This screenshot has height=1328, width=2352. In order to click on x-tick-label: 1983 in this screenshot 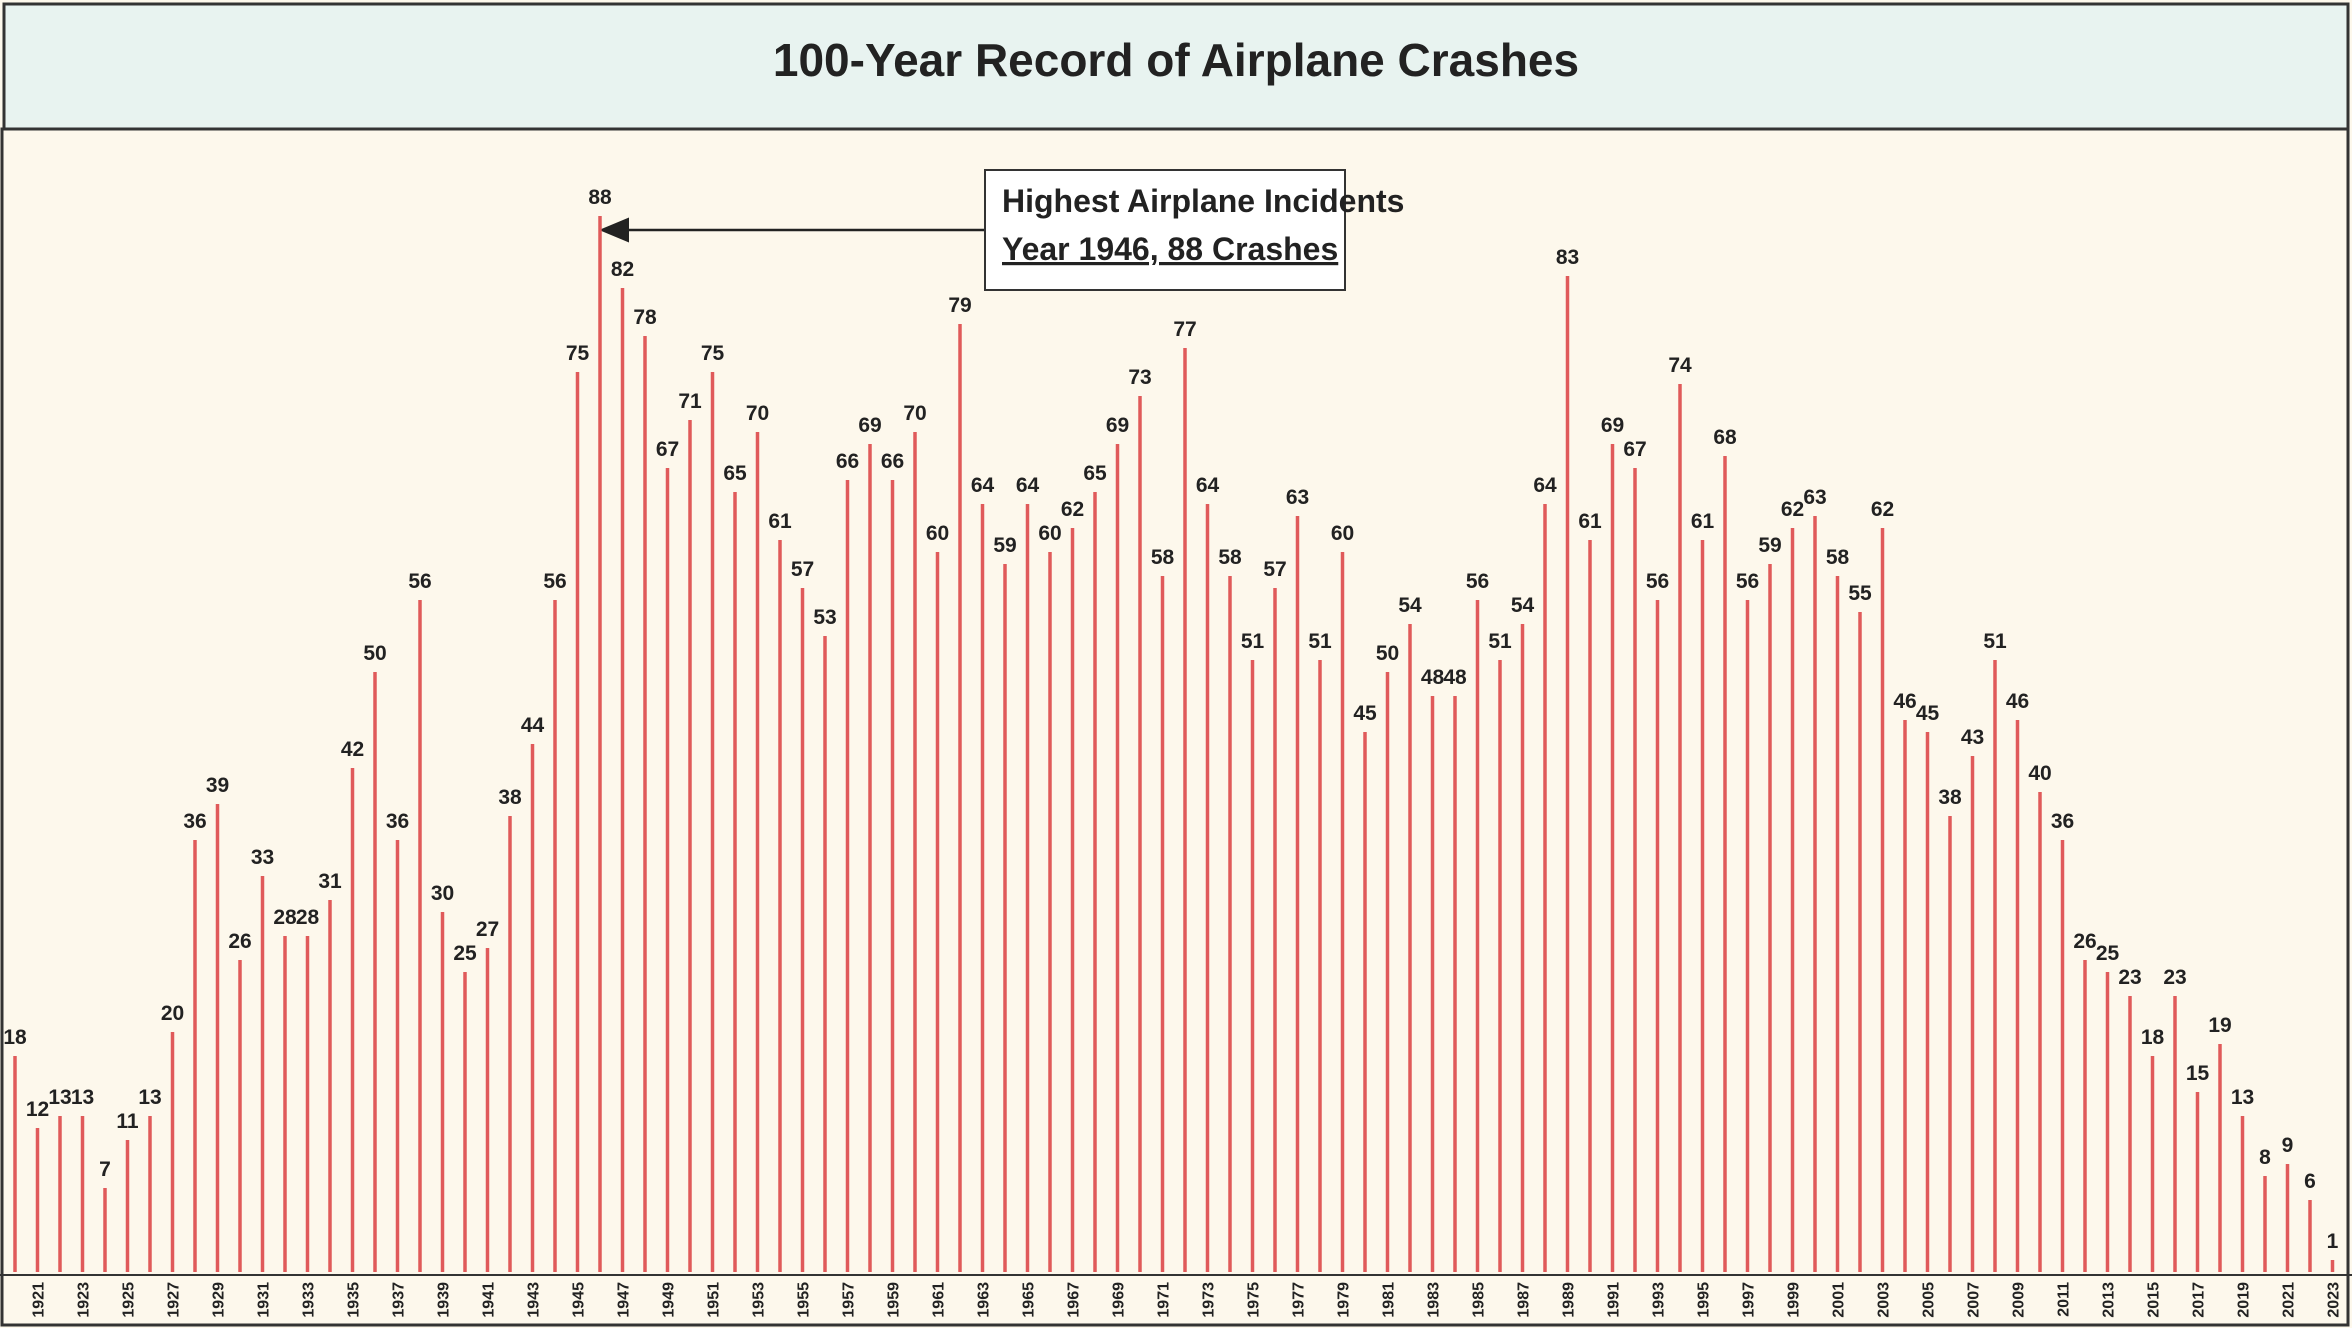, I will do `click(1434, 1300)`.